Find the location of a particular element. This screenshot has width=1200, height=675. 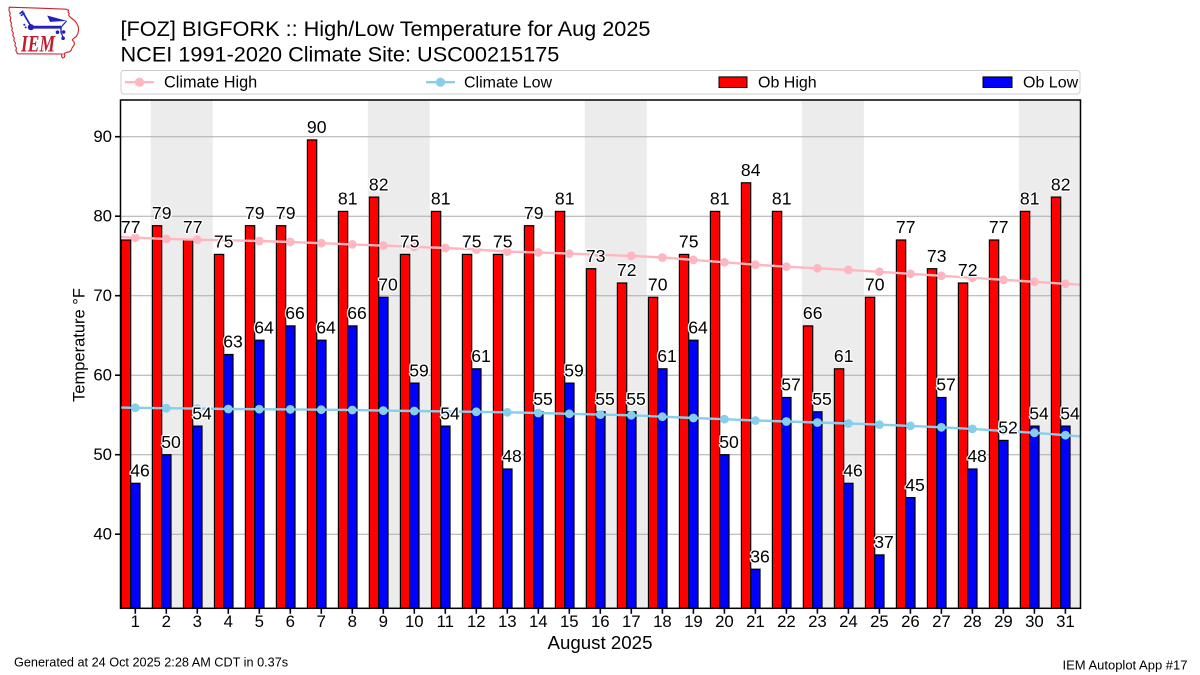

svg-text: 26 is located at coordinates (910, 621).